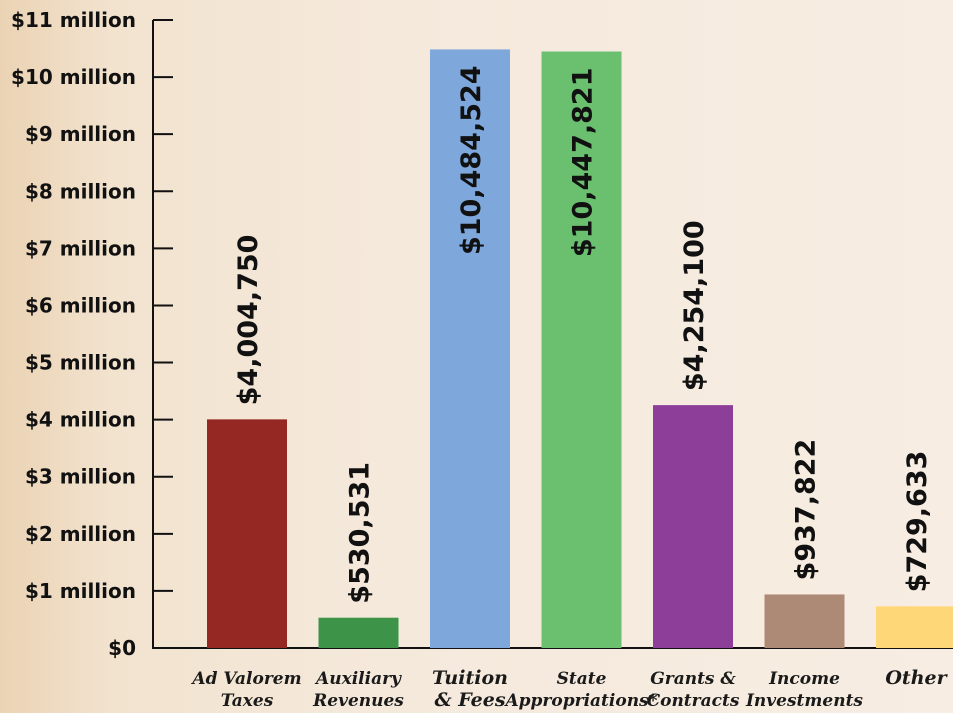 The image size is (953, 713). I want to click on bar-value-label: $530,531, so click(360, 533).